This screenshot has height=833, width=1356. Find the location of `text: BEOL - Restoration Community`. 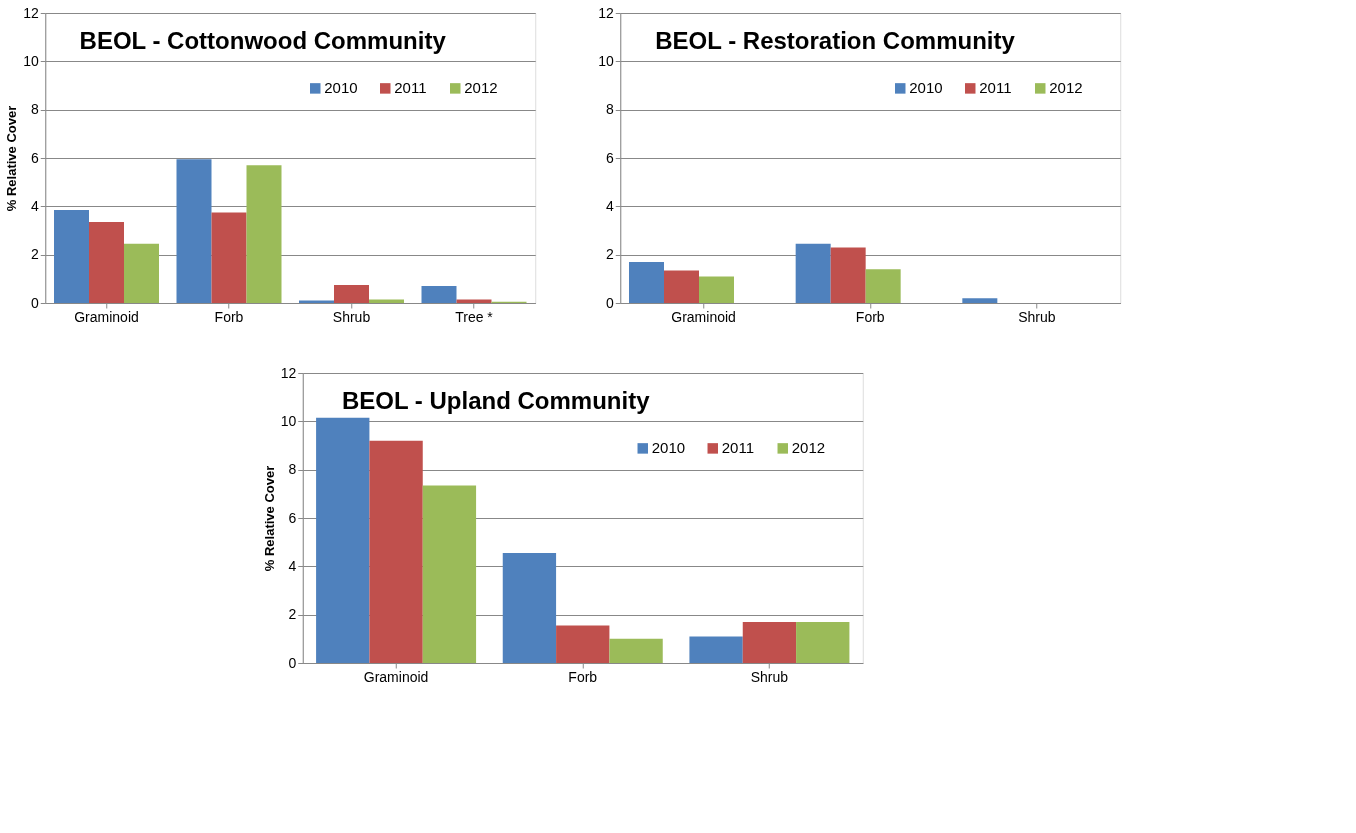

text: BEOL - Restoration Community is located at coordinates (835, 40).